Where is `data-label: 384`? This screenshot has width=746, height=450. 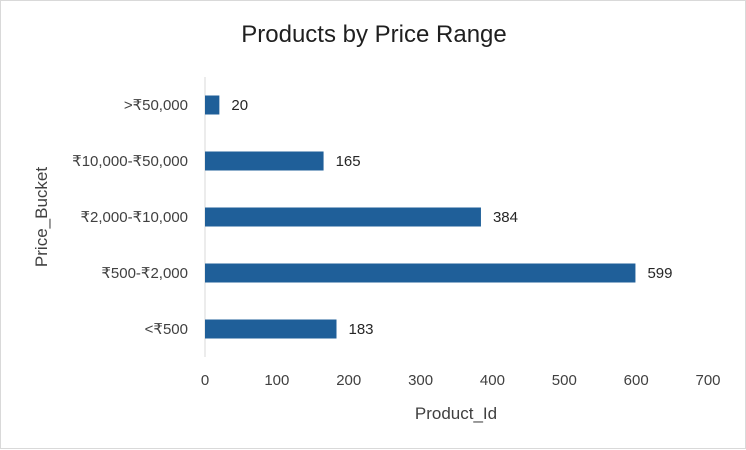
data-label: 384 is located at coordinates (505, 217).